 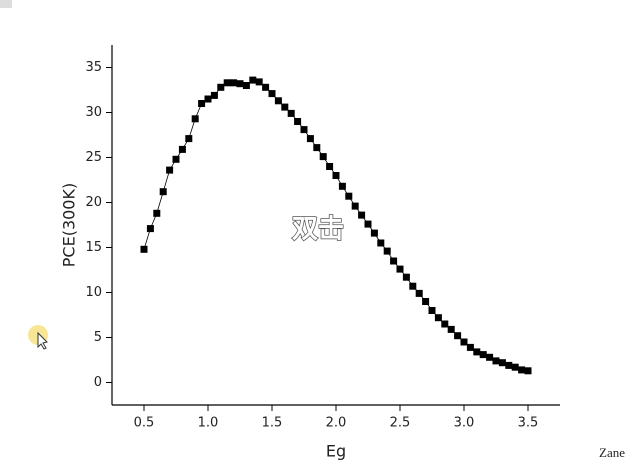 What do you see at coordinates (93, 292) in the screenshot?
I see `y-tick-label: 10` at bounding box center [93, 292].